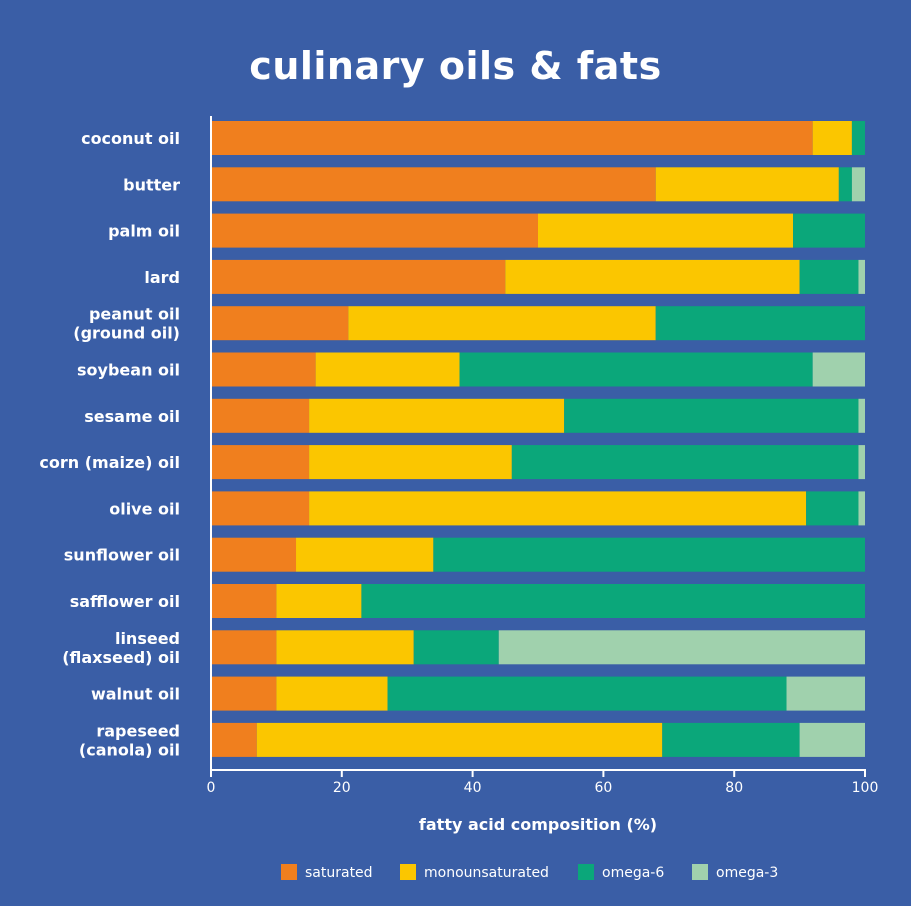 The height and width of the screenshot is (906, 911). Describe the element at coordinates (747, 873) in the screenshot. I see `legend-label-omega-3: omega-3` at that location.